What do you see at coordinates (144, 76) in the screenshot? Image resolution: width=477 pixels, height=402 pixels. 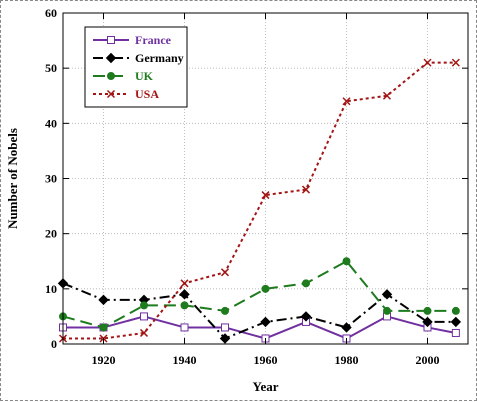 I see `legend-label-uk: UK` at bounding box center [144, 76].